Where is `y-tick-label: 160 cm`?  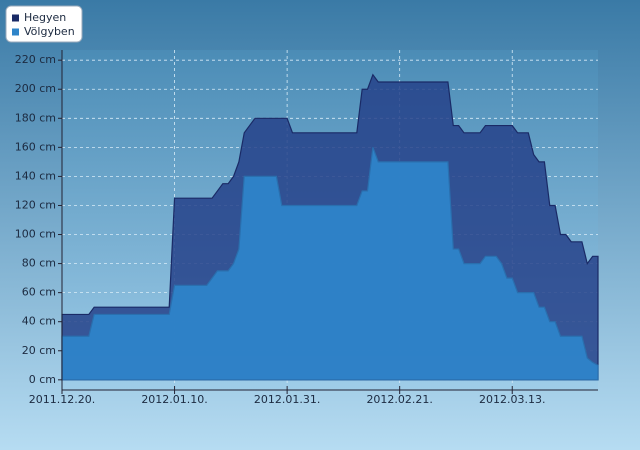
y-tick-label: 160 cm is located at coordinates (35, 146).